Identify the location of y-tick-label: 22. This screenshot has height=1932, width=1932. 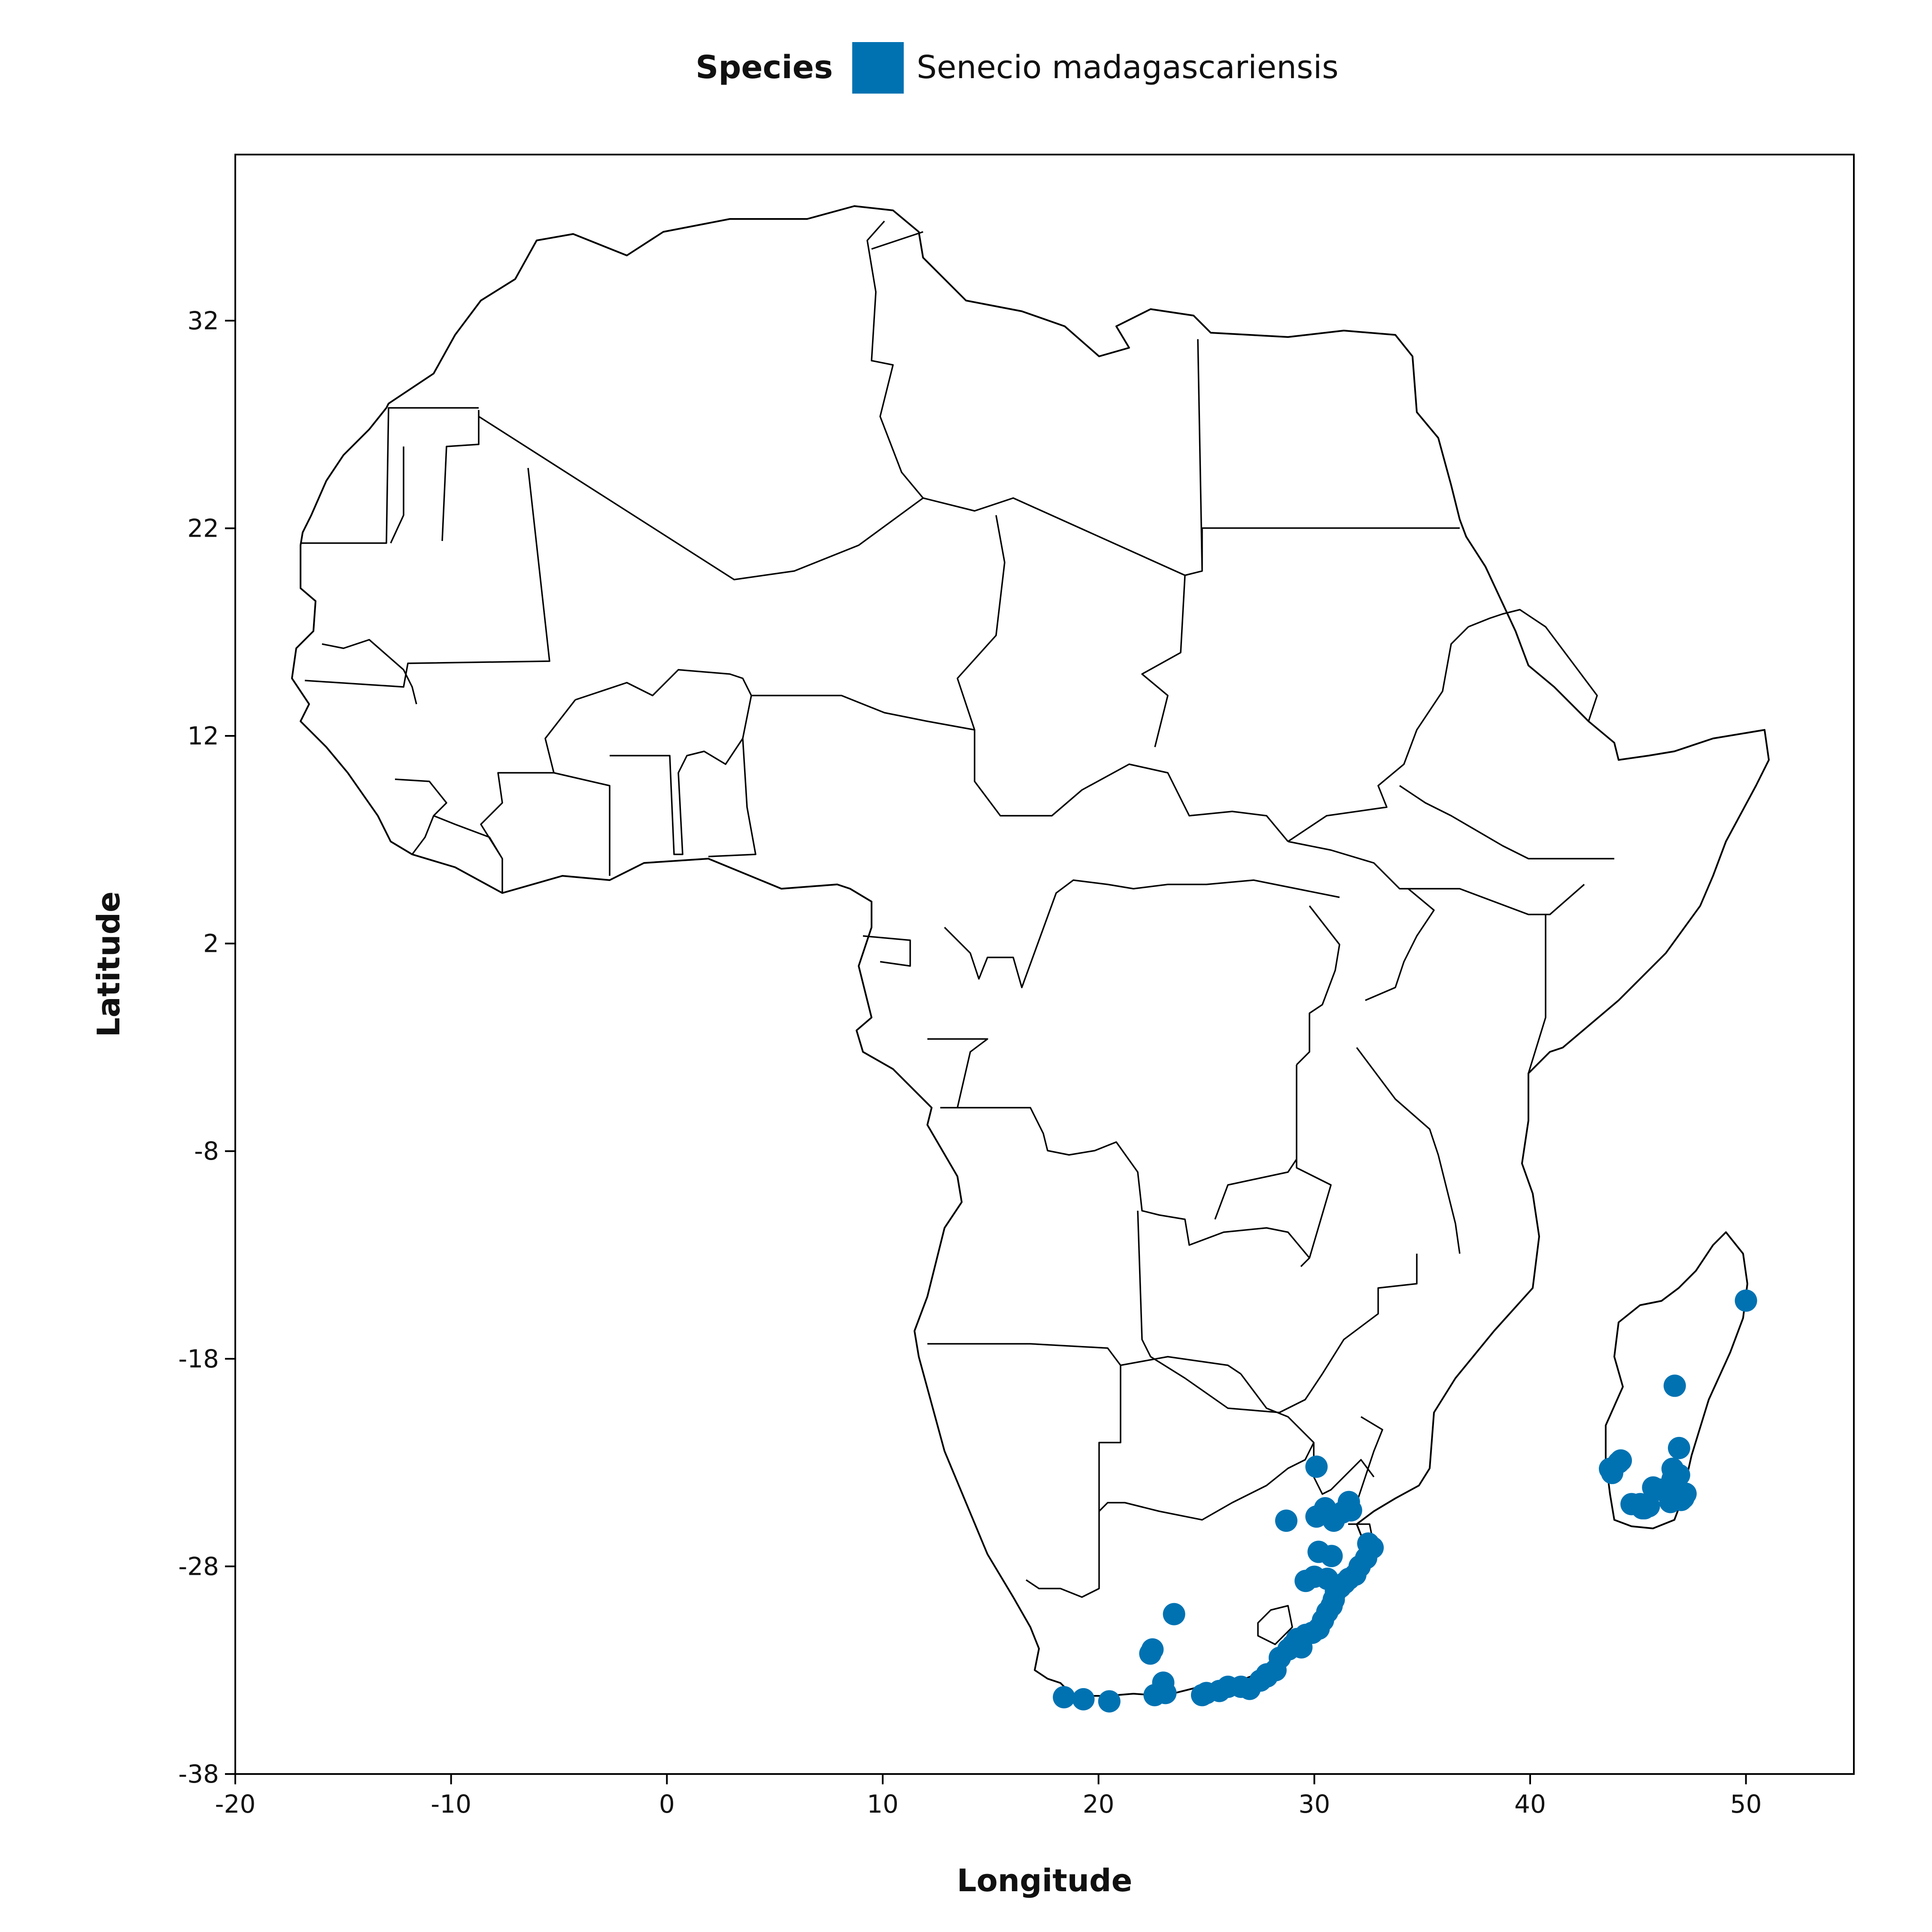
(203, 528).